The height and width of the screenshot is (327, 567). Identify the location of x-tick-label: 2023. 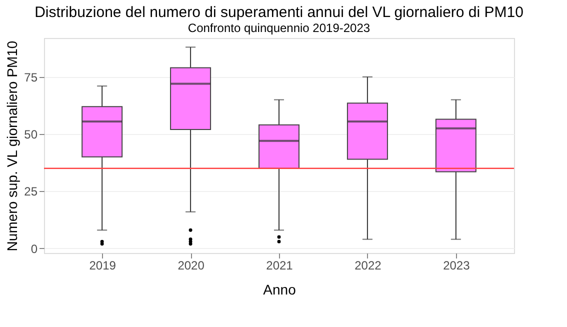
(456, 265).